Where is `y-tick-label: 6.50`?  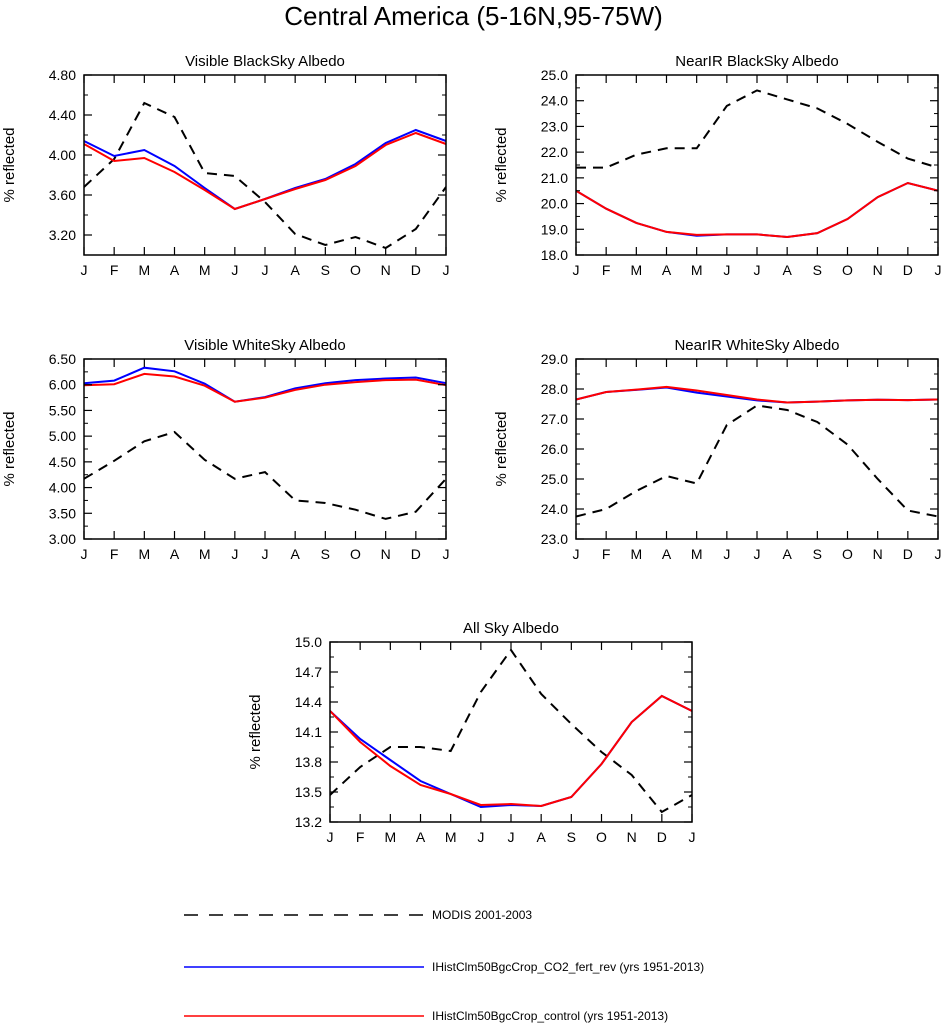
y-tick-label: 6.50 is located at coordinates (62, 359).